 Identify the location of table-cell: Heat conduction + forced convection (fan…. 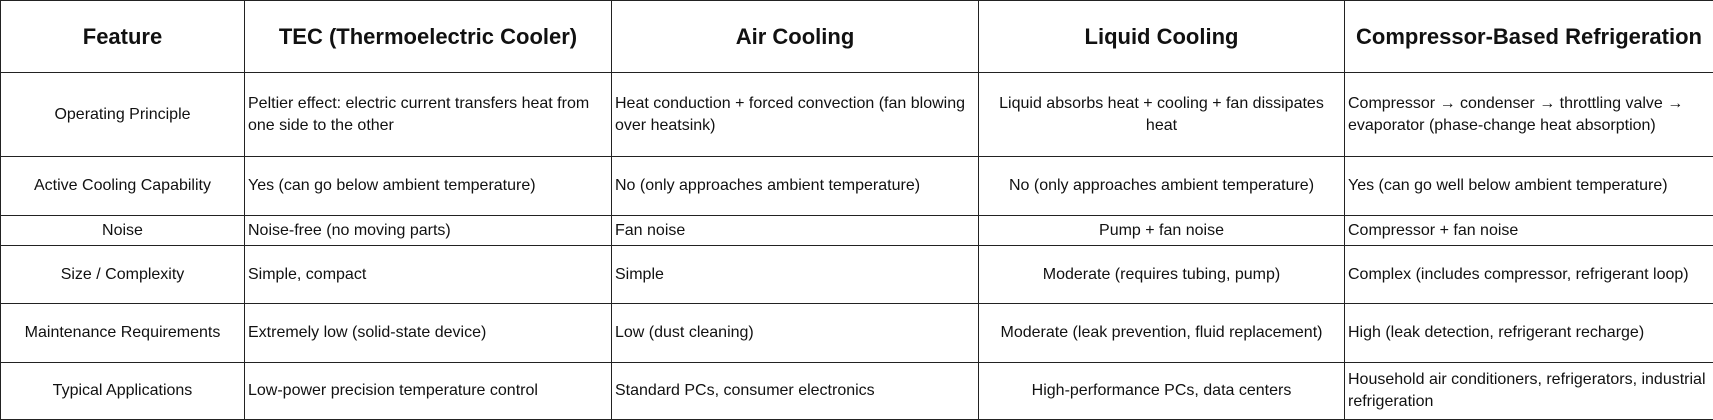
(795, 115).